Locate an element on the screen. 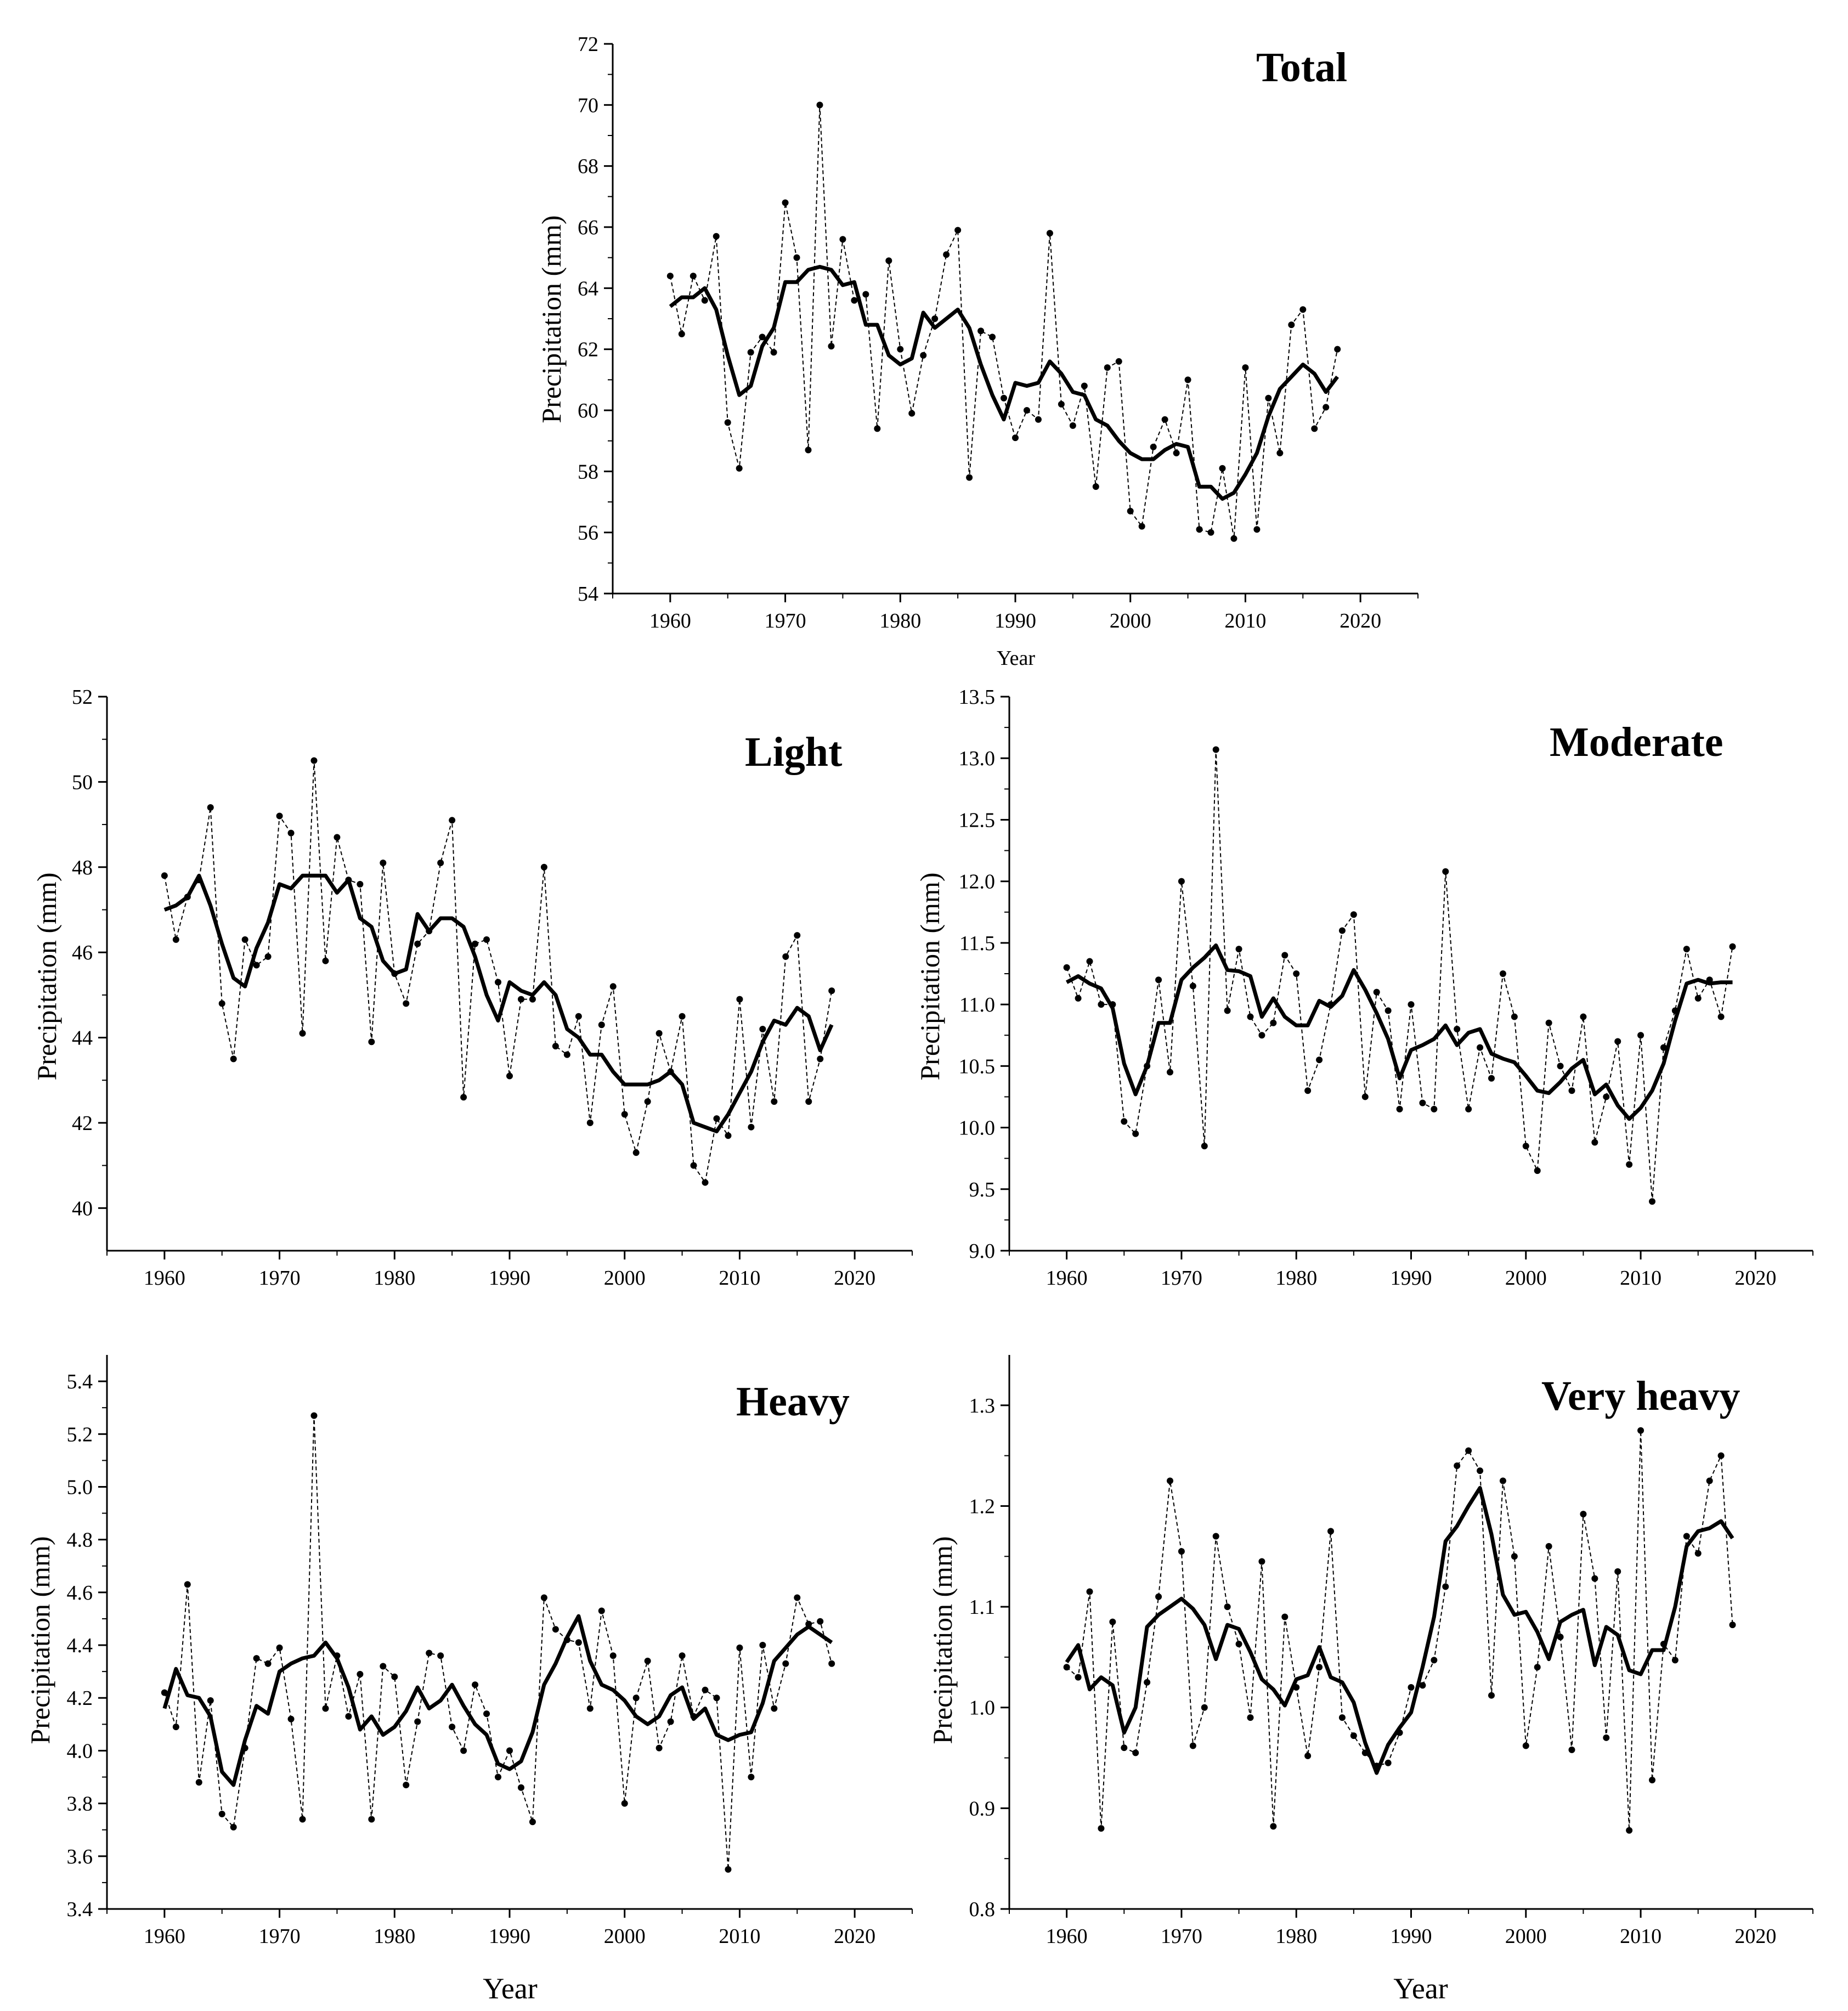 Image resolution: width=1848 pixels, height=2011 pixels. x-tick-label: 1970 is located at coordinates (1182, 1936).